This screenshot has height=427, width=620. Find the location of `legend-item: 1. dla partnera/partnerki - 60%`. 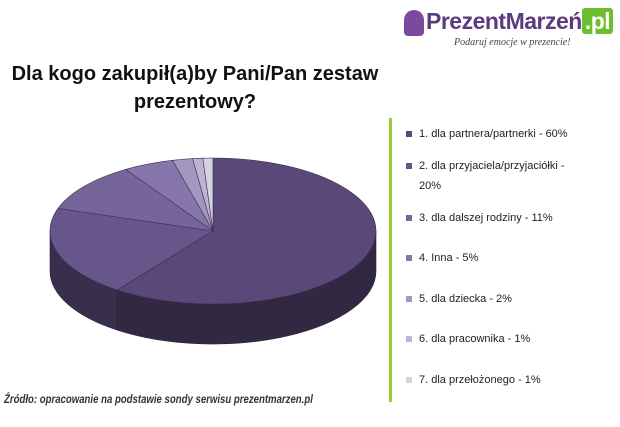

legend-item: 1. dla partnera/partnerki - 60% is located at coordinates (496, 134).